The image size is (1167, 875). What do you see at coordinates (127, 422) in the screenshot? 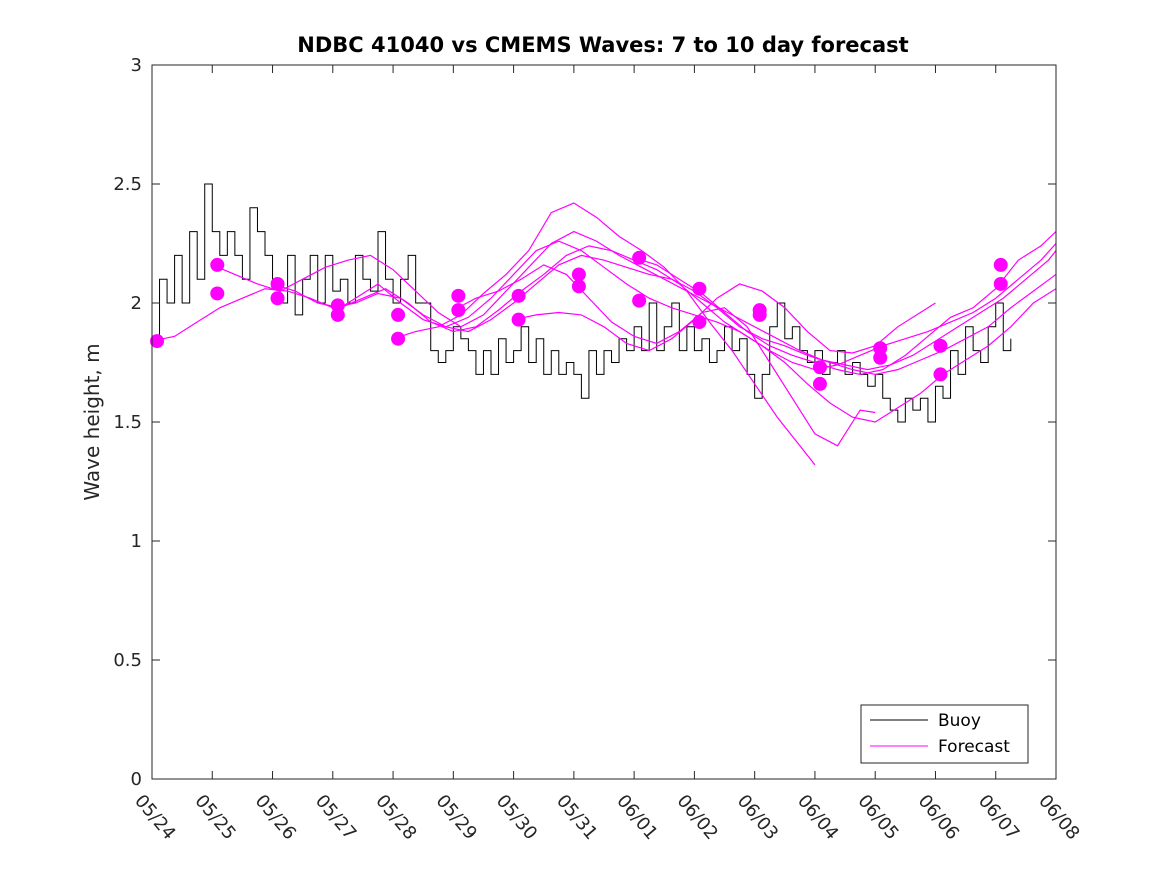
I see `y-tick-label: 1.5` at bounding box center [127, 422].